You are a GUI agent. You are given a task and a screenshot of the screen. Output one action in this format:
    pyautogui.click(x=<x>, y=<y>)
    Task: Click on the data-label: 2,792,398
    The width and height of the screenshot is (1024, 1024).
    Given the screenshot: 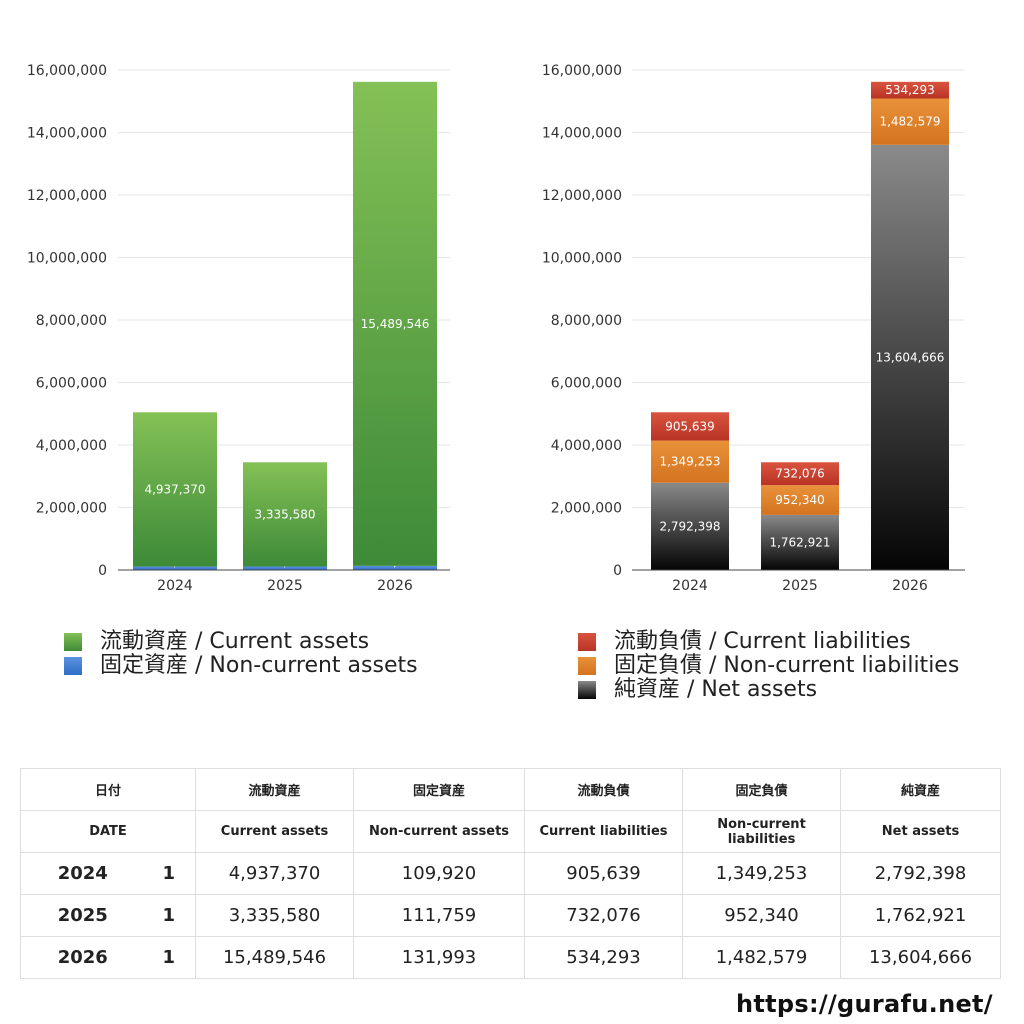 What is the action you would take?
    pyautogui.click(x=689, y=526)
    